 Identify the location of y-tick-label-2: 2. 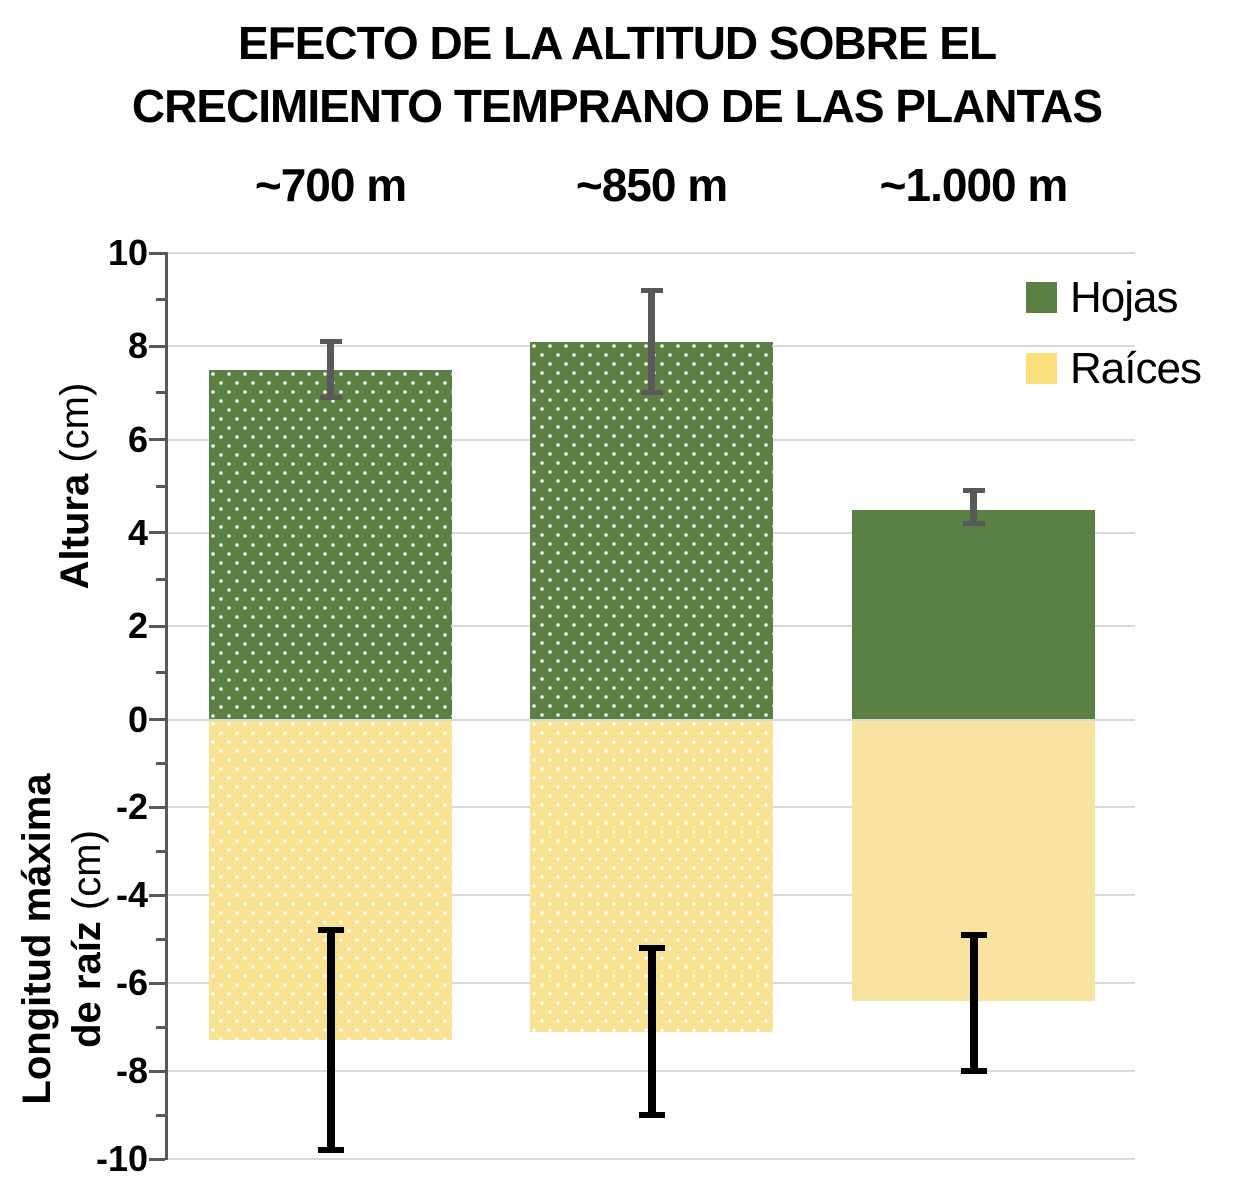
(137, 626).